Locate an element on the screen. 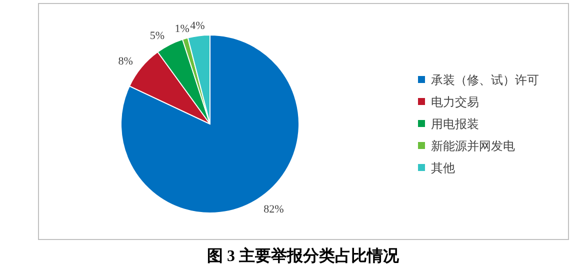  data-label: 4% is located at coordinates (197, 26).